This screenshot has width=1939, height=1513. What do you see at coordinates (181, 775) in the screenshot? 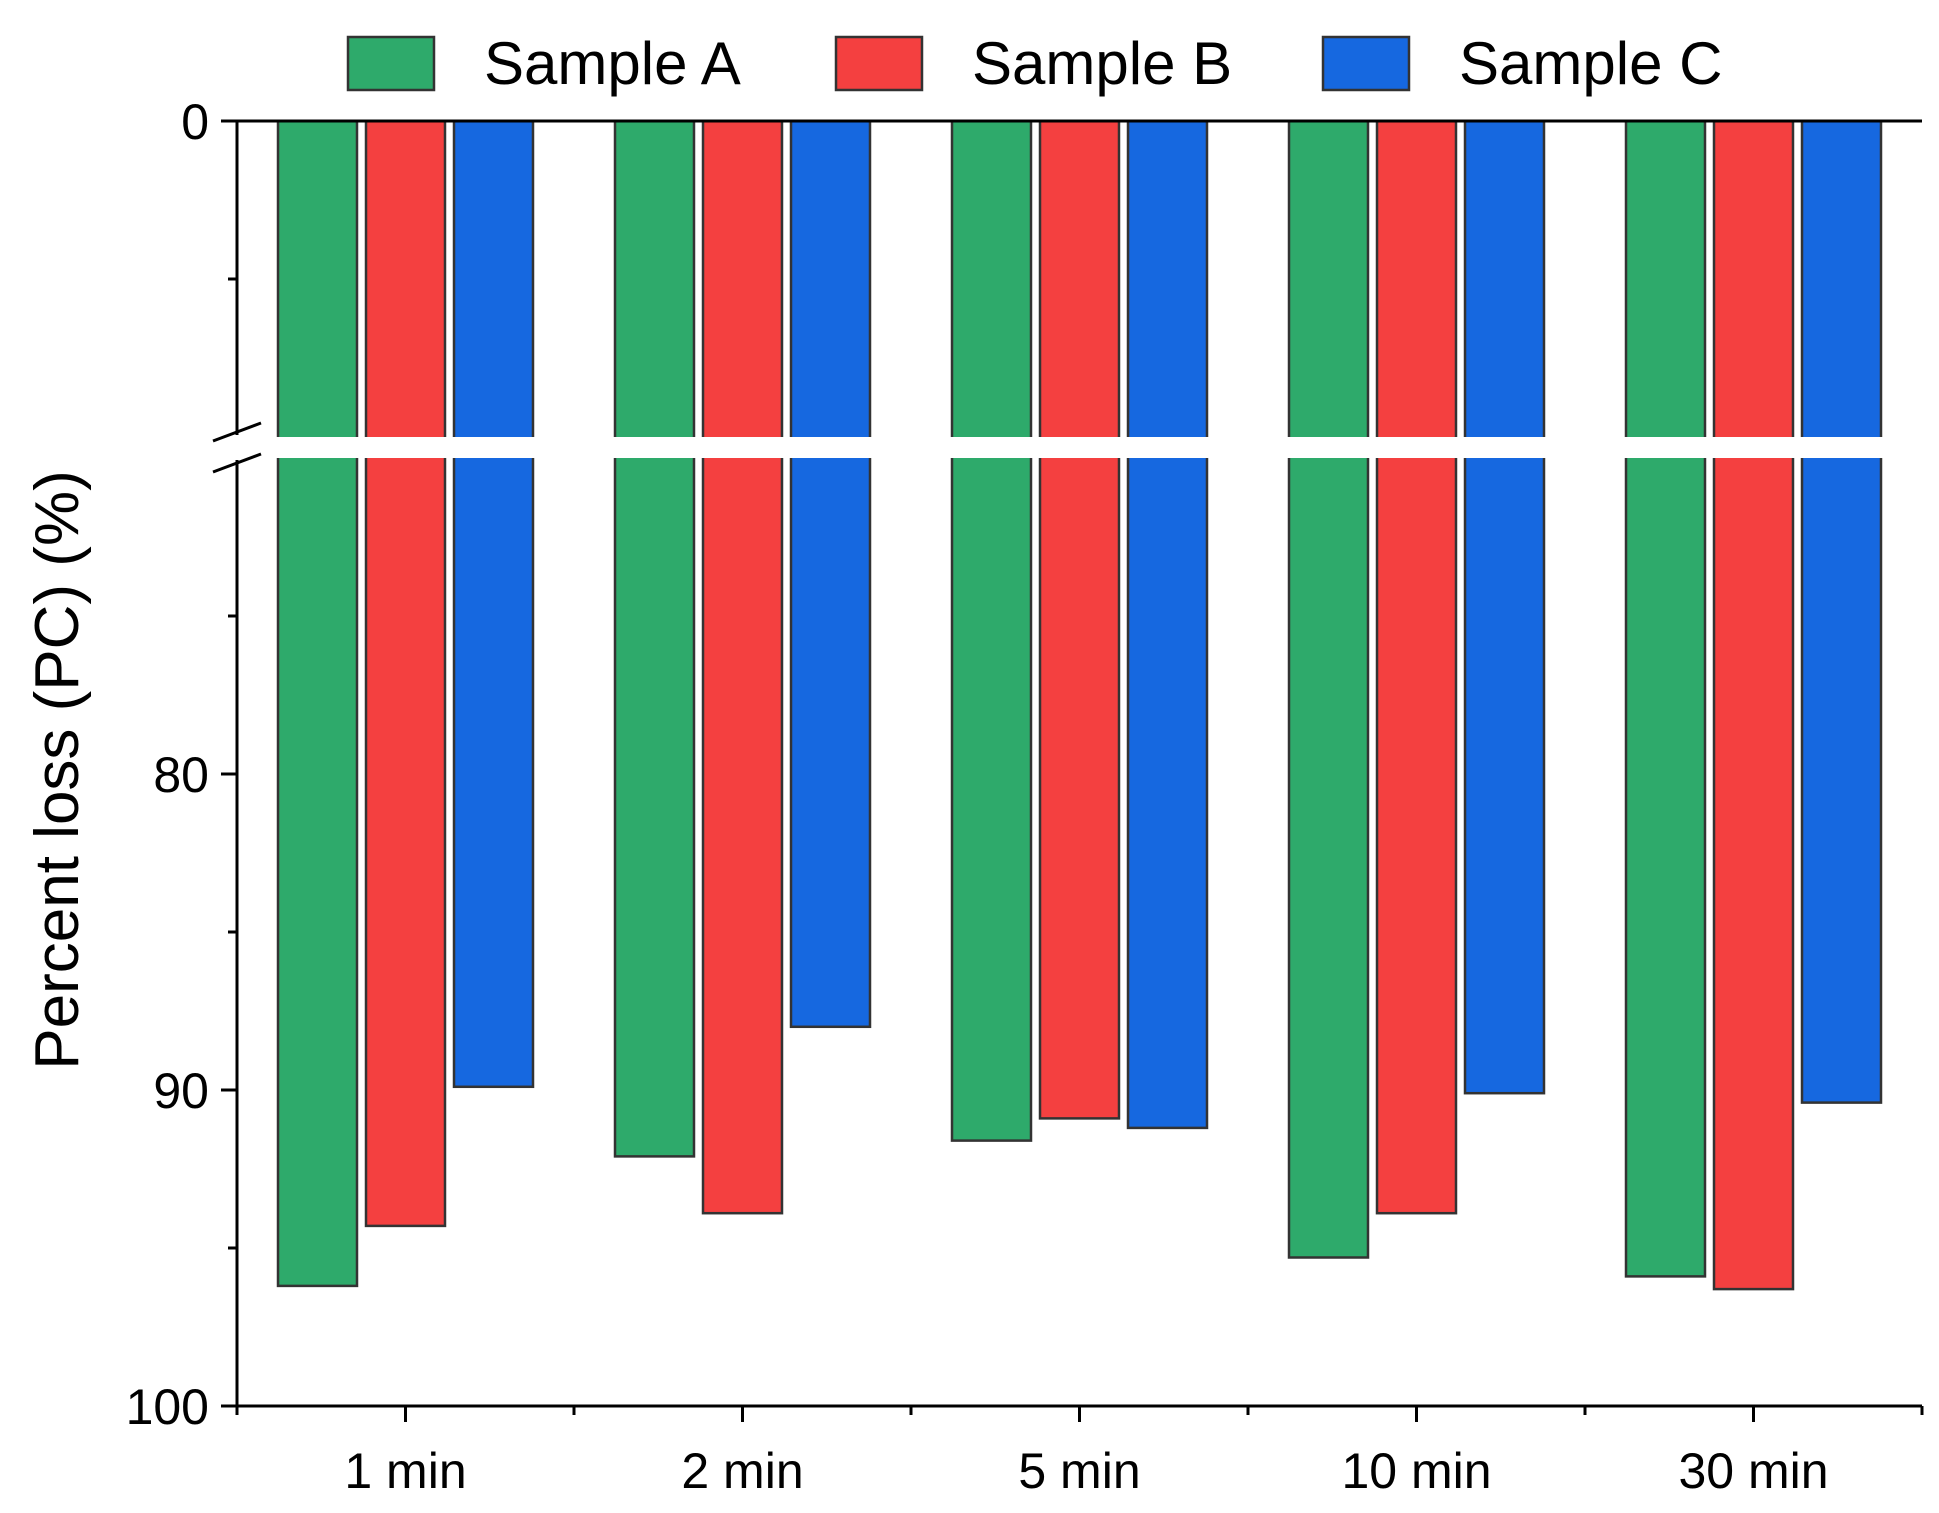
I see `y-tick-label: 80` at bounding box center [181, 775].